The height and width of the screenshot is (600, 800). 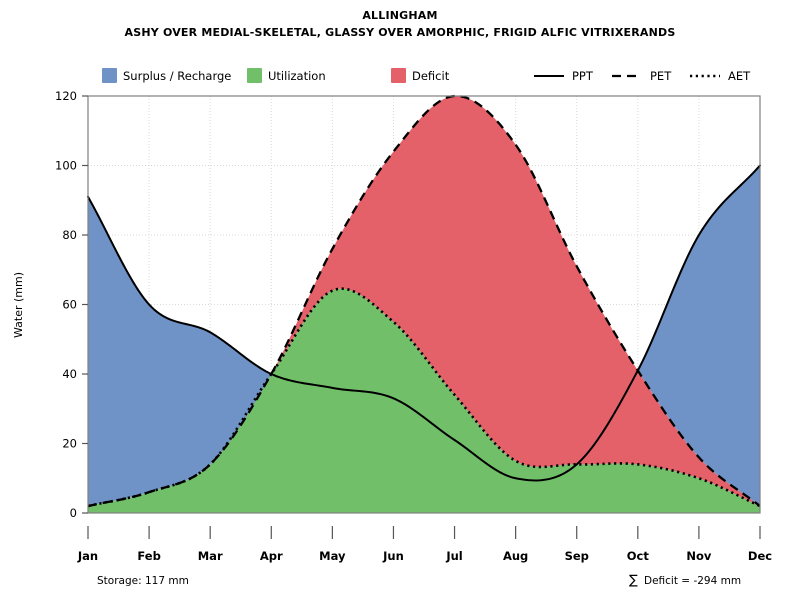 I want to click on x-tick-label-nov: Nov, so click(x=699, y=556).